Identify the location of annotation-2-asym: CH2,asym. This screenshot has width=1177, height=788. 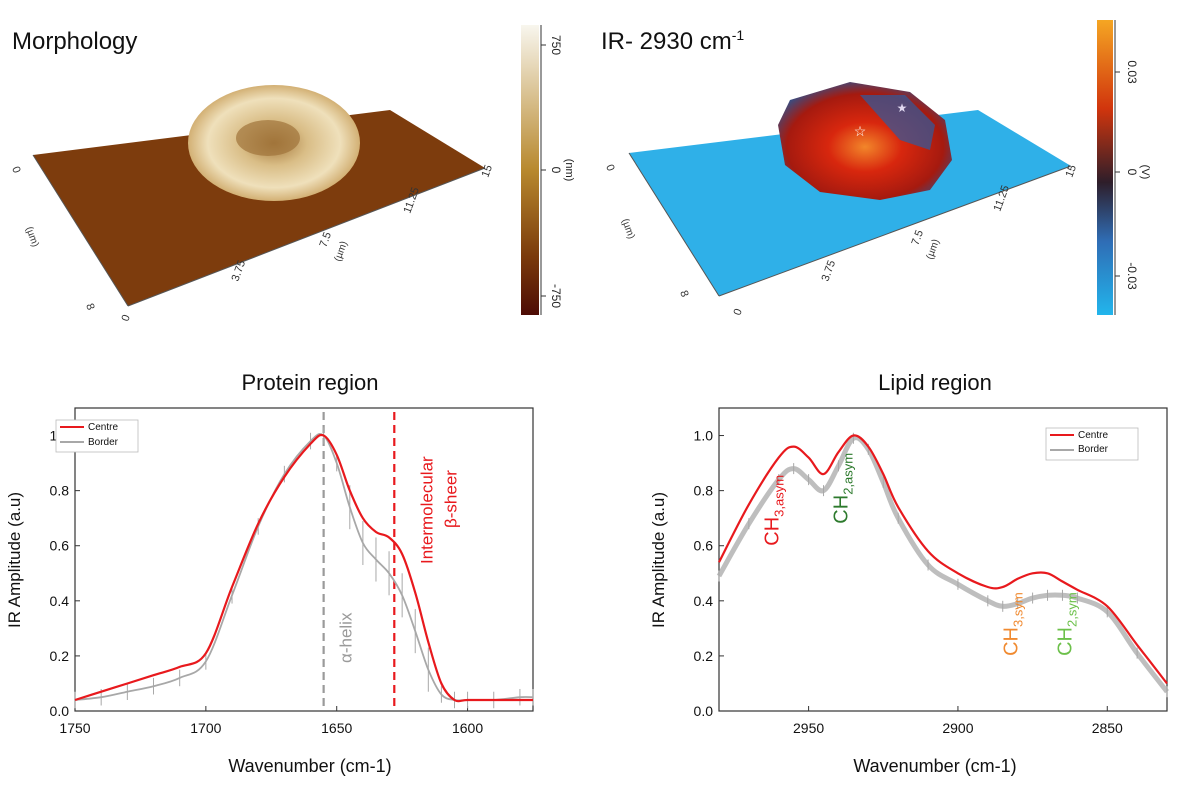
(842, 488).